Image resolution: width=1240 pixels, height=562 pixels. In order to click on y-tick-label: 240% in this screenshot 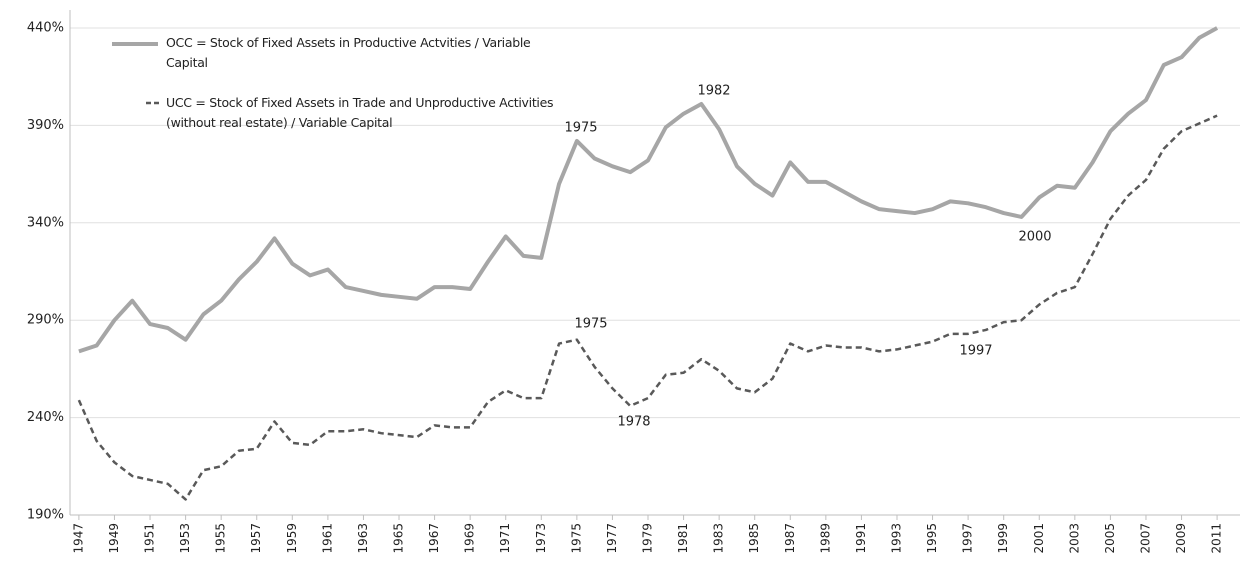, I will do `click(45, 417)`.